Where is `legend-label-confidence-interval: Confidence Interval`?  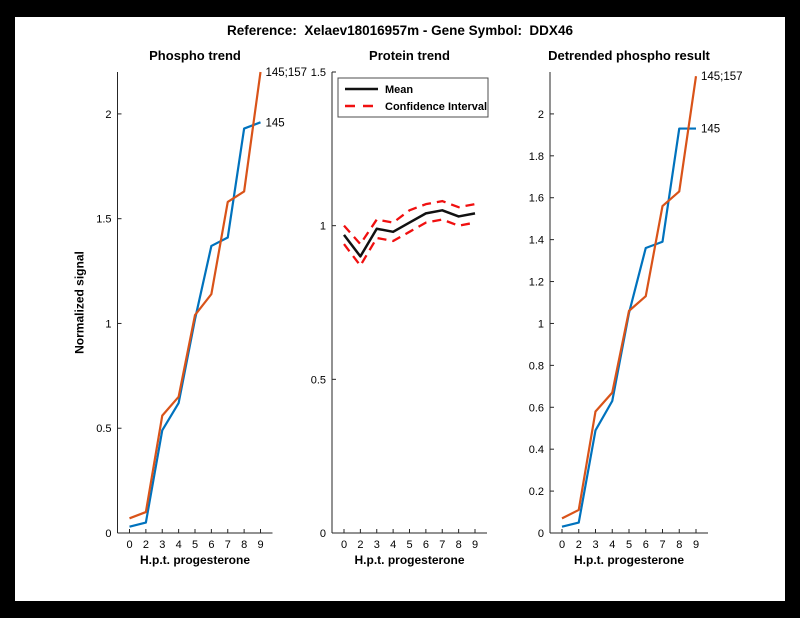 legend-label-confidence-interval: Confidence Interval is located at coordinates (436, 107).